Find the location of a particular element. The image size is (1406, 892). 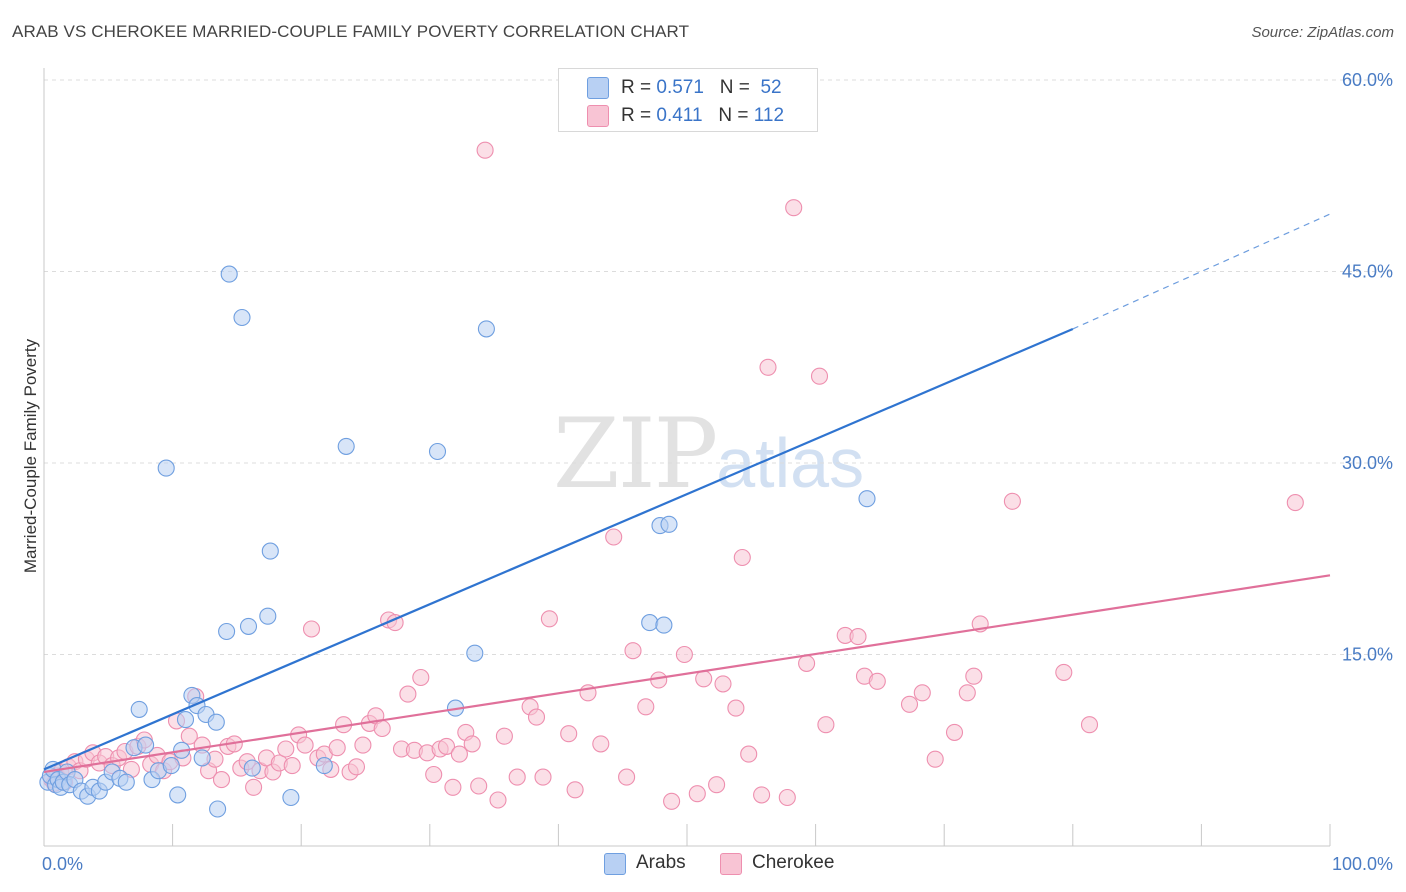

y-tick-label: 30.0% is located at coordinates (1367, 463).